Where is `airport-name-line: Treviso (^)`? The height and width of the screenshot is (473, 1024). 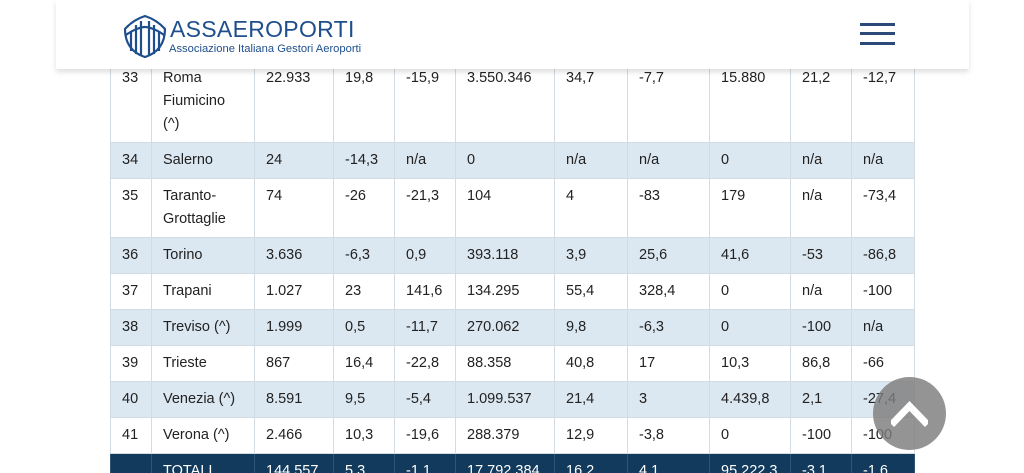 airport-name-line: Treviso (^) is located at coordinates (197, 327).